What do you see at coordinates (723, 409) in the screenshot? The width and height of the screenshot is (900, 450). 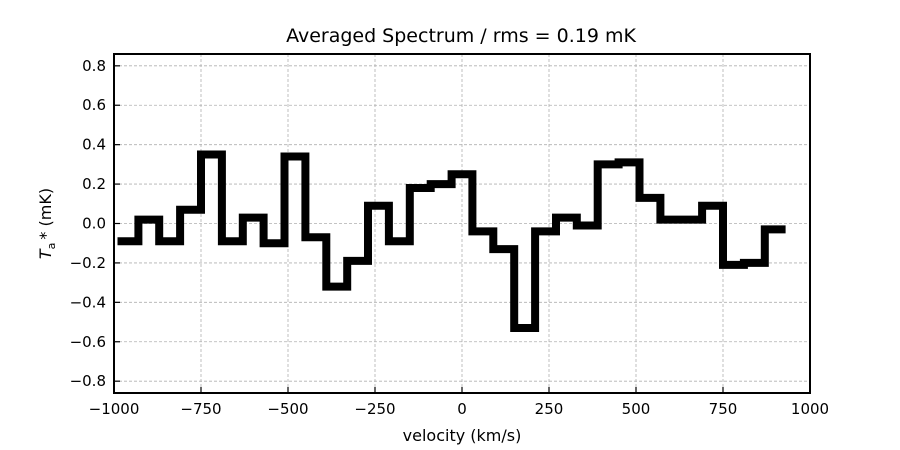 I see `x-tick-label: 750` at bounding box center [723, 409].